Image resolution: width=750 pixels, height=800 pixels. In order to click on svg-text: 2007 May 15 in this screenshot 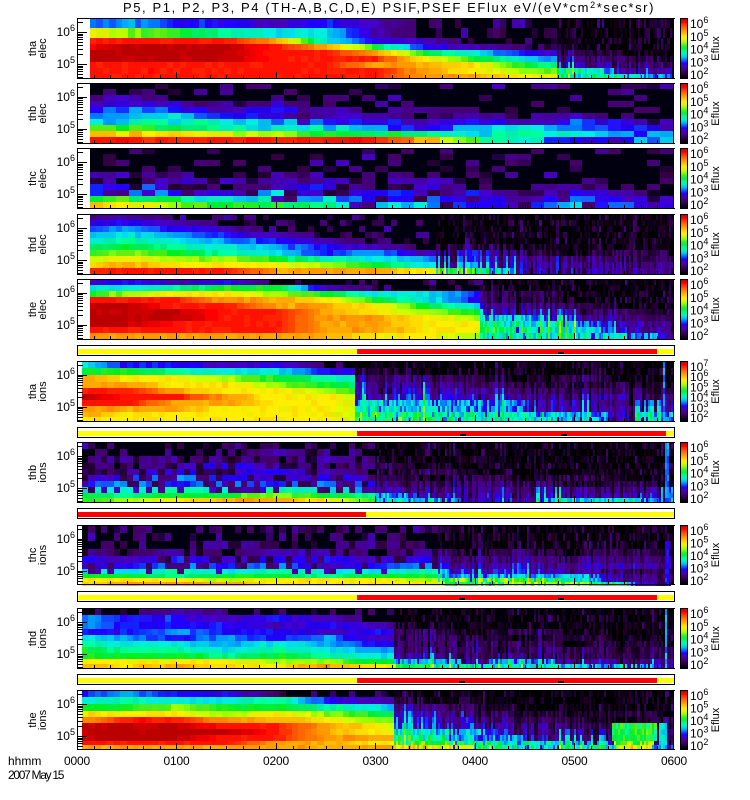, I will do `click(36, 775)`.